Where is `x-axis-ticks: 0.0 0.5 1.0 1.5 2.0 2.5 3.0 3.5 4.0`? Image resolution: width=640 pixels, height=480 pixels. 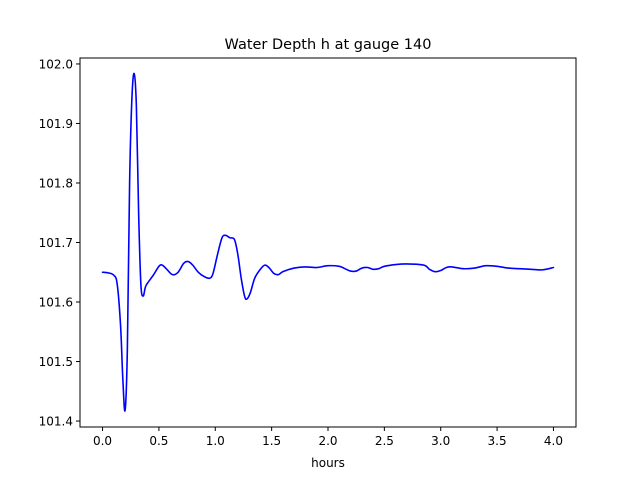 x-axis-ticks: 0.0 0.5 1.0 1.5 2.0 2.5 3.0 3.5 4.0 is located at coordinates (328, 437).